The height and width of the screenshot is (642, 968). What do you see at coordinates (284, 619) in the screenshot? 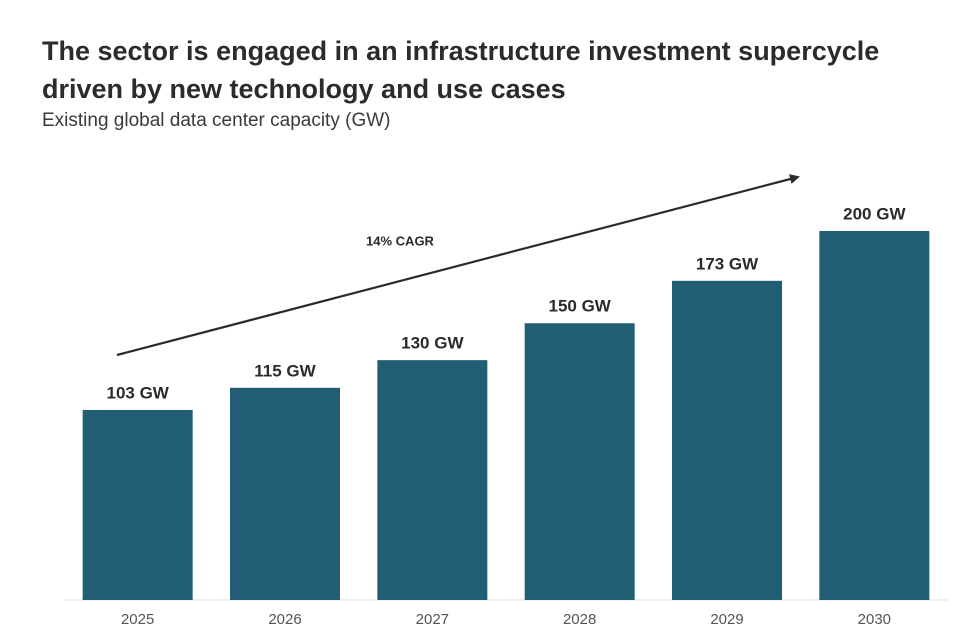
I see `x-tick-label: 2026` at bounding box center [284, 619].